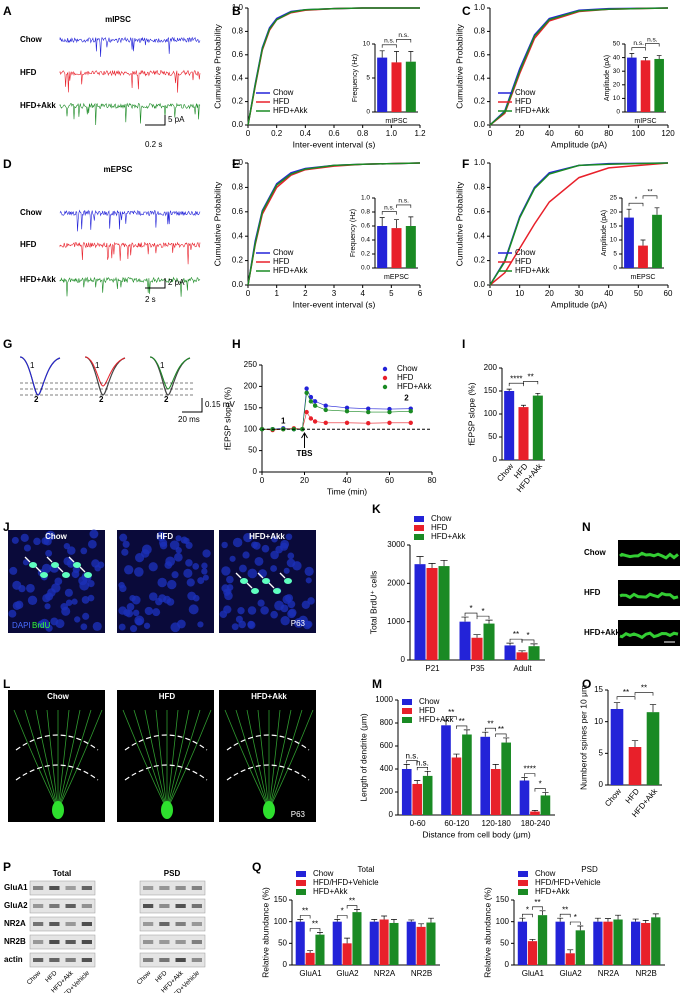 The width and height of the screenshot is (685, 993). What do you see at coordinates (613, 798) in the screenshot?
I see `x-tick-label: Chow` at bounding box center [613, 798].